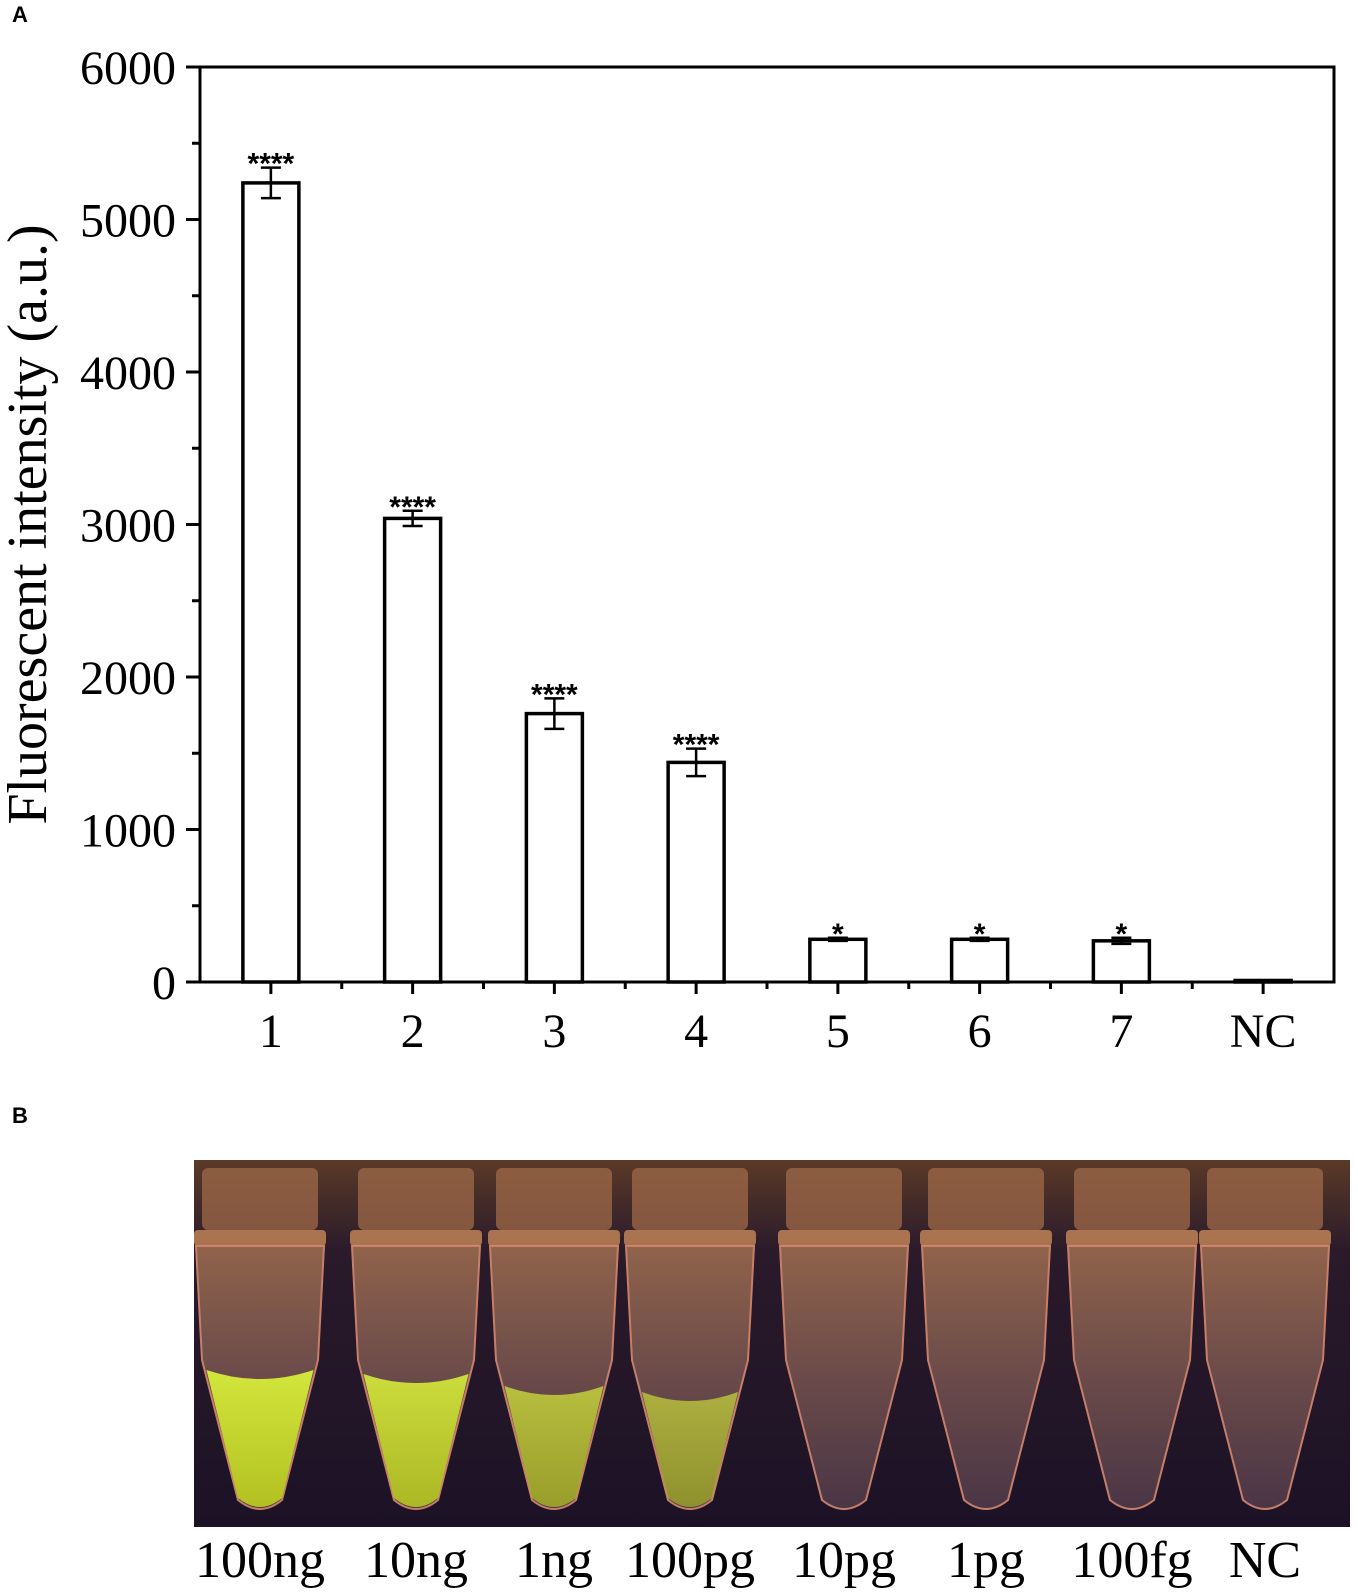 The height and width of the screenshot is (1593, 1358). Describe the element at coordinates (980, 1031) in the screenshot. I see `x-tick-label: 6` at that location.